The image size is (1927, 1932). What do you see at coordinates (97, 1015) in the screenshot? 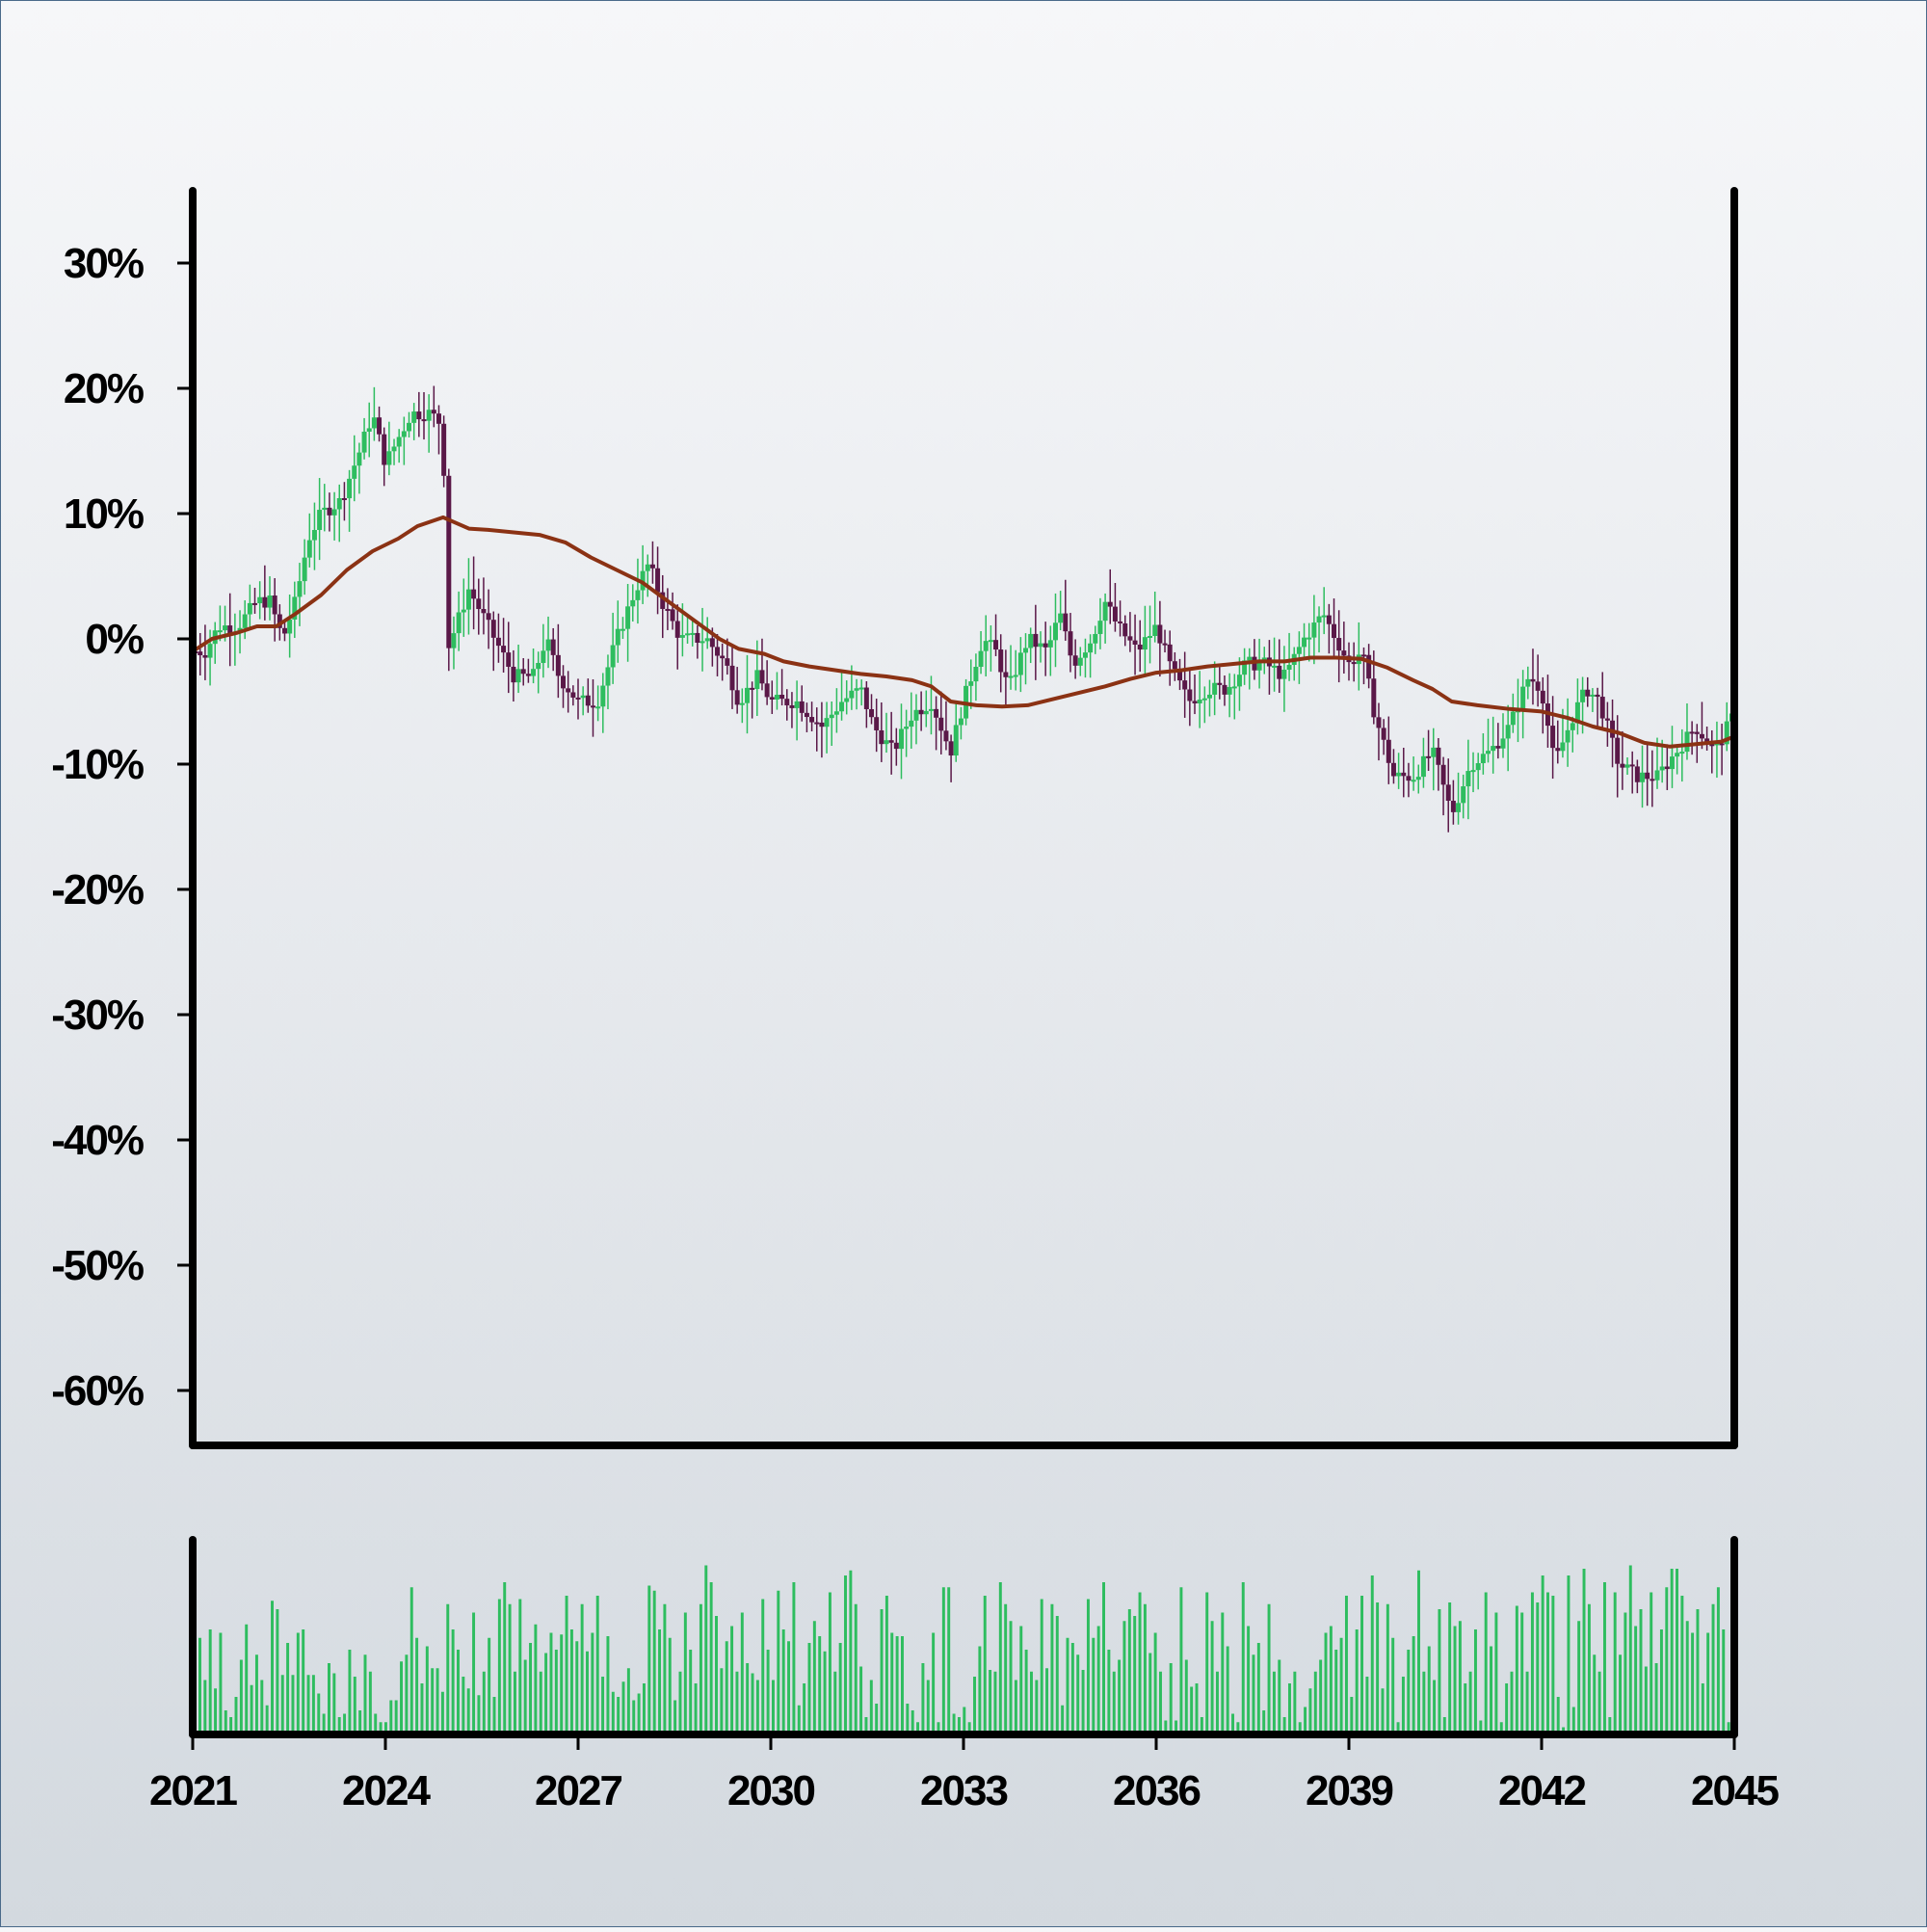
I see `y-tick-label: -30%` at bounding box center [97, 1015].